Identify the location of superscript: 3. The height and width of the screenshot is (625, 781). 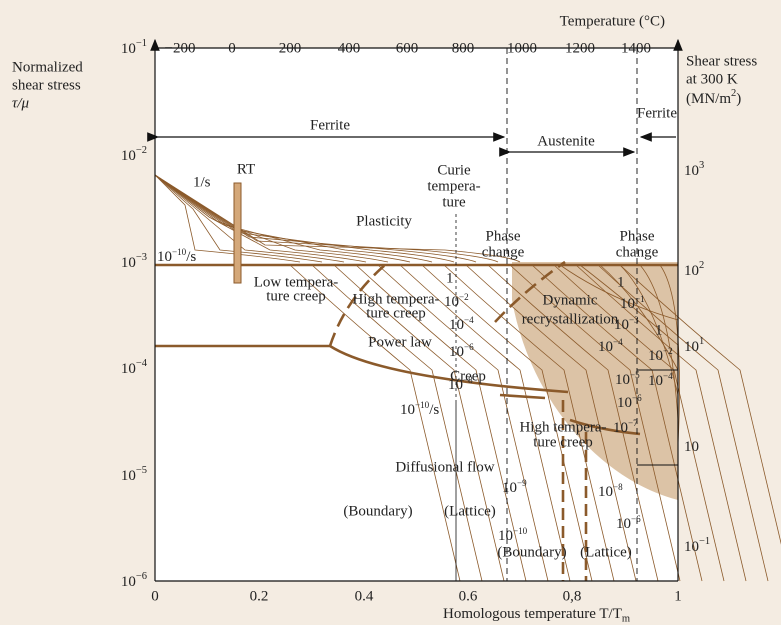
(701, 165).